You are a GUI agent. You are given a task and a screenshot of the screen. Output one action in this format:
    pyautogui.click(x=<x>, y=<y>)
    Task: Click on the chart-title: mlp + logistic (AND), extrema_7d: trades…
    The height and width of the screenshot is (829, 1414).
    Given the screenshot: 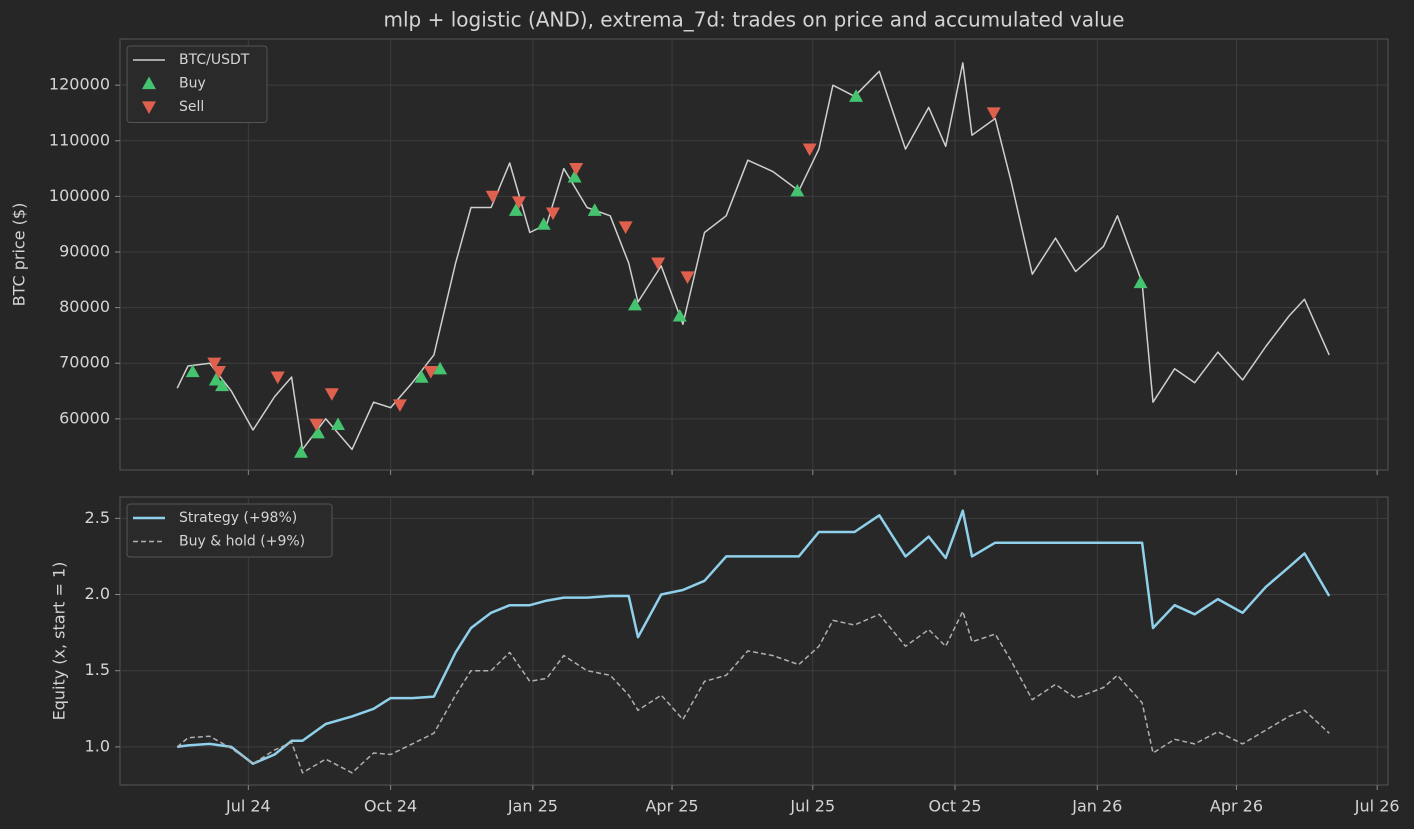 What is the action you would take?
    pyautogui.click(x=754, y=20)
    